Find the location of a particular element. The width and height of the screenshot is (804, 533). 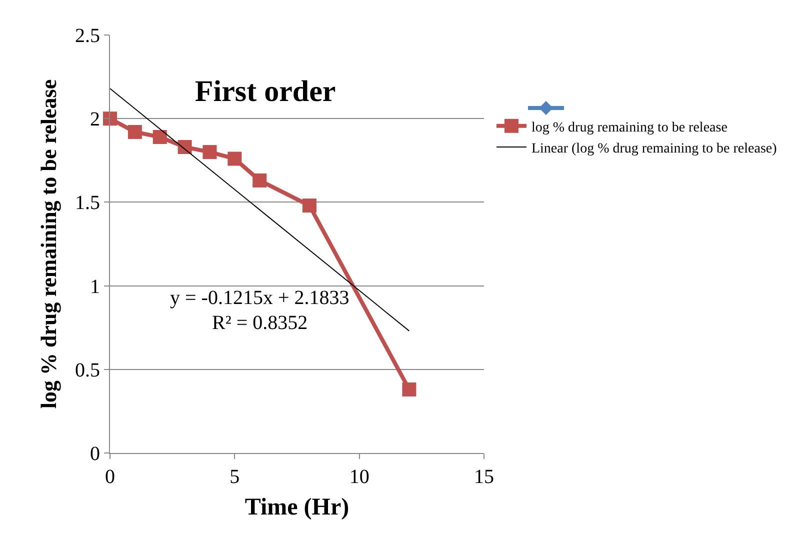

y-tick-label: 1.5 is located at coordinates (87, 203).